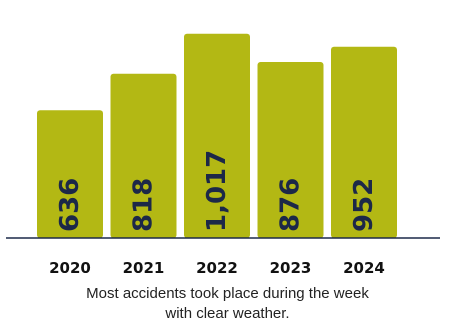 Image resolution: width=455 pixels, height=326 pixels. Describe the element at coordinates (291, 205) in the screenshot. I see `bar-value-label: 876` at that location.